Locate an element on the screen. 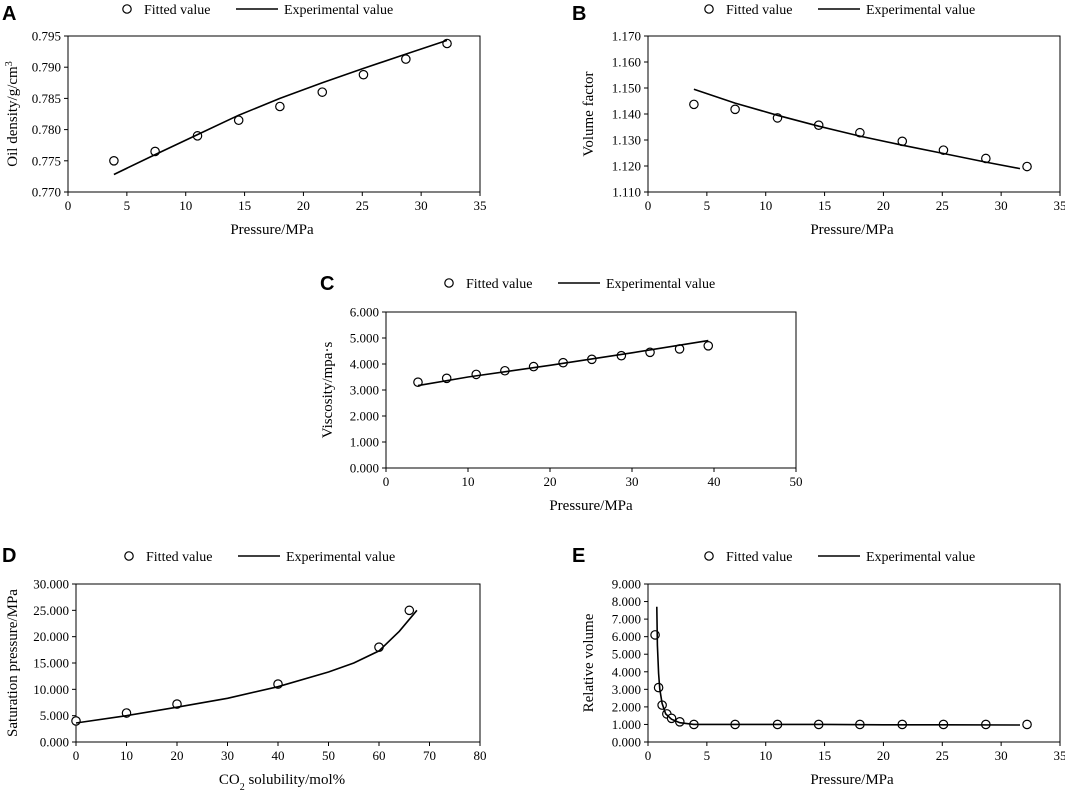 The image size is (1065, 791). y-tick-label: 2.000 is located at coordinates (364, 416).